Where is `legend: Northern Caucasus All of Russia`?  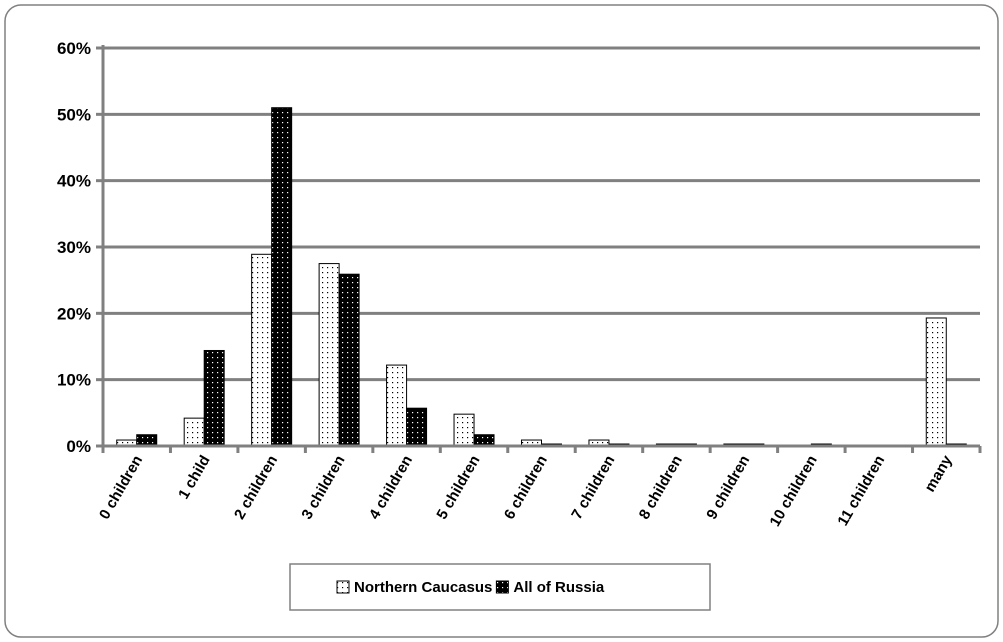
legend: Northern Caucasus All of Russia is located at coordinates (500, 587).